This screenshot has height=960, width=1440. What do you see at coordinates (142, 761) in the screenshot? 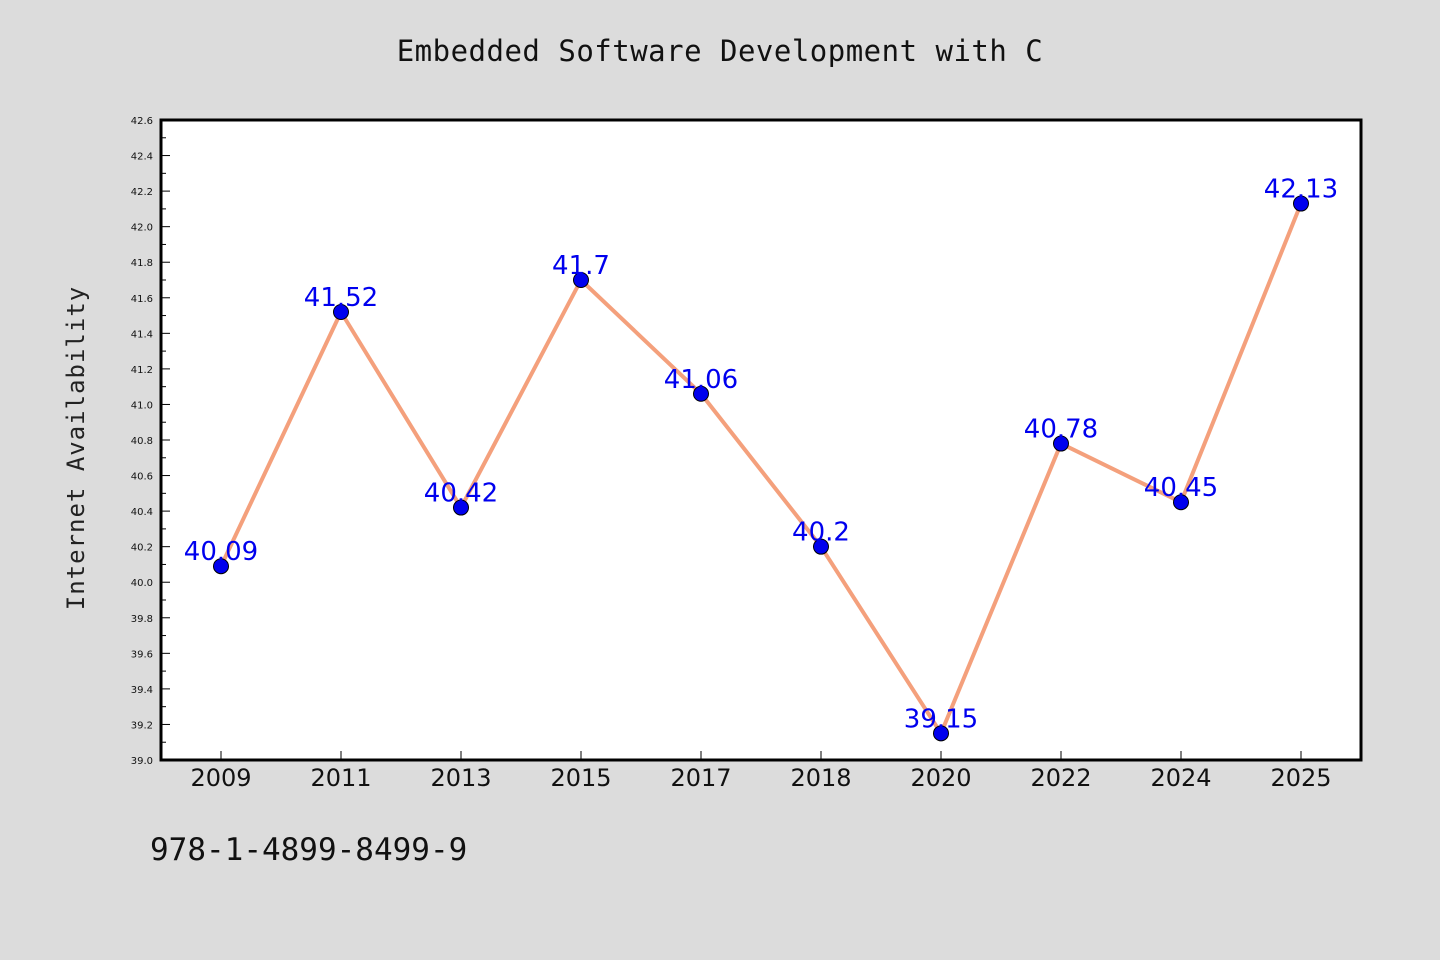
I see `y-tick-label: 39.0` at bounding box center [142, 761].